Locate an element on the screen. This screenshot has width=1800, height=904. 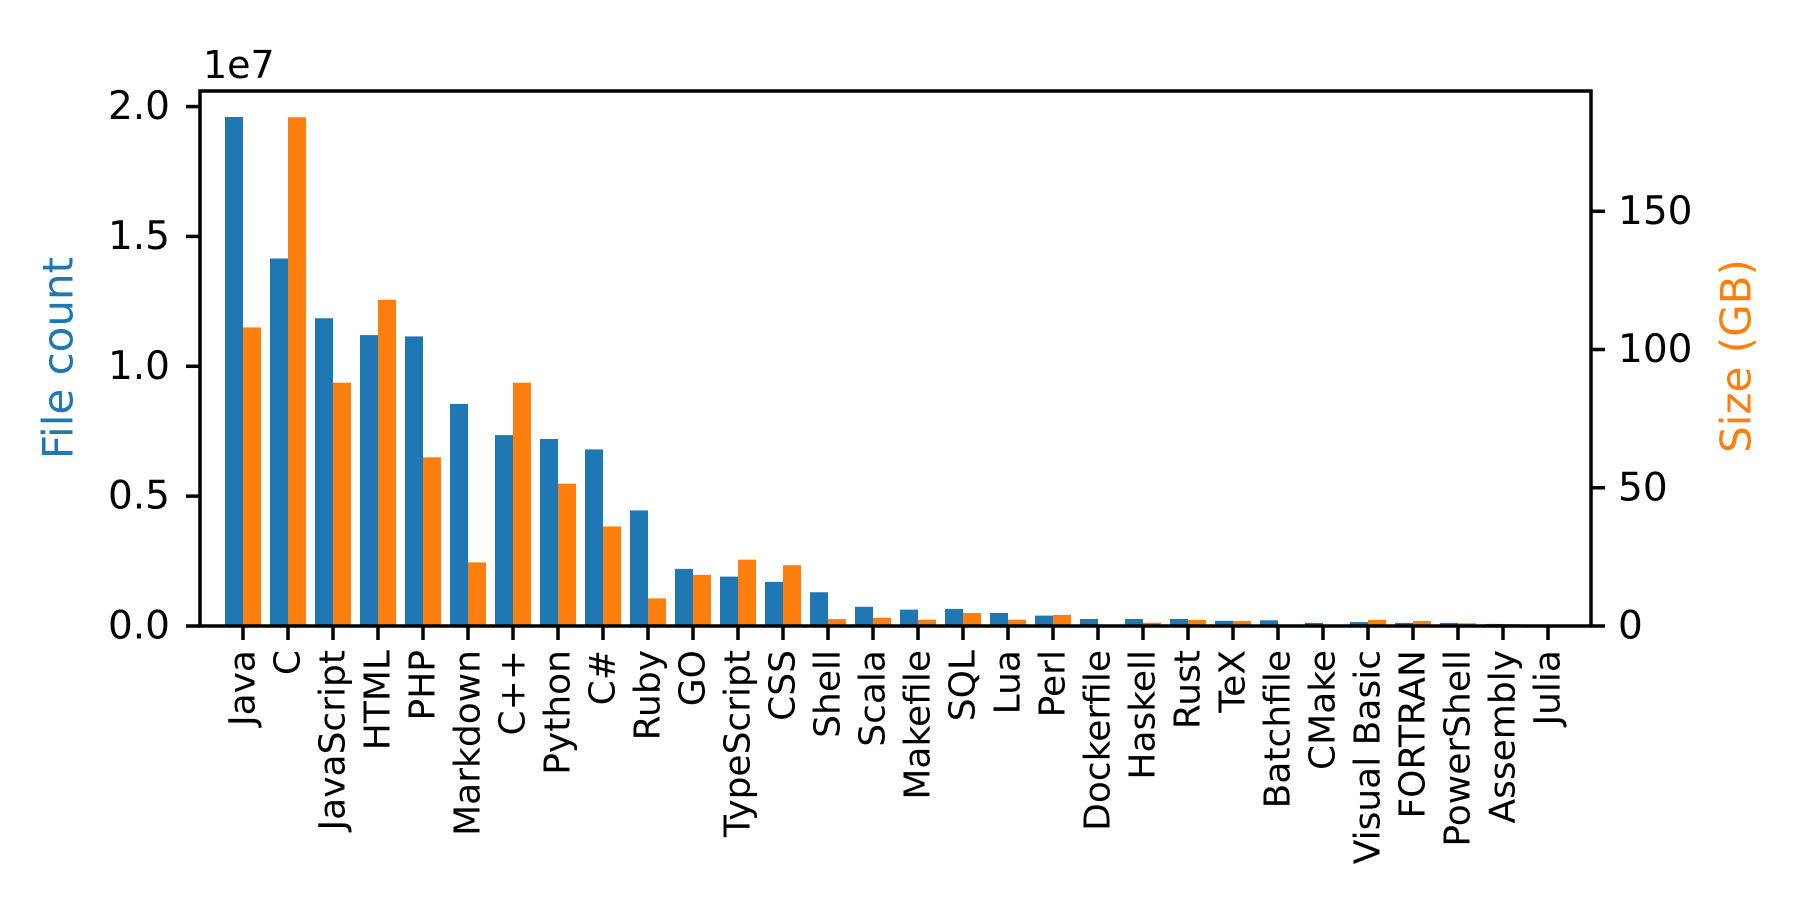
x-tick-label-julia: Julia is located at coordinates (1548, 689).